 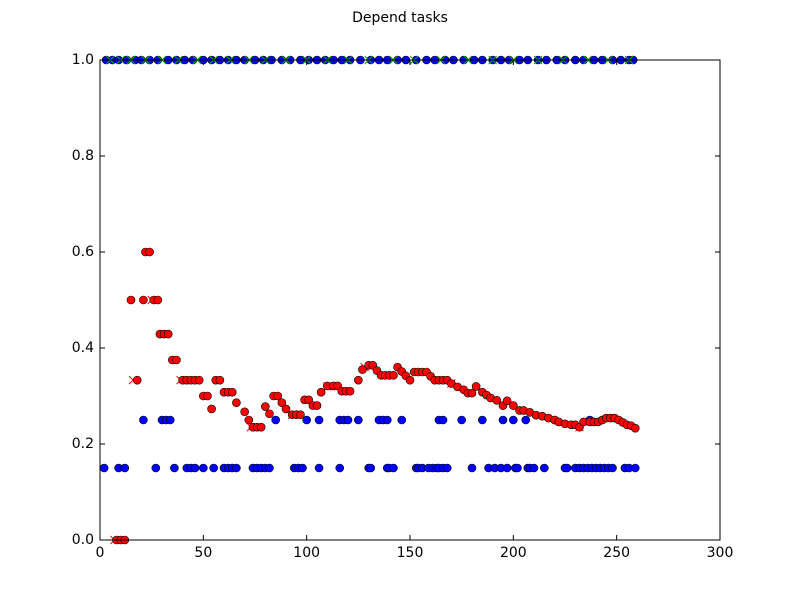 What do you see at coordinates (306, 553) in the screenshot?
I see `x-tick-label: 100` at bounding box center [306, 553].